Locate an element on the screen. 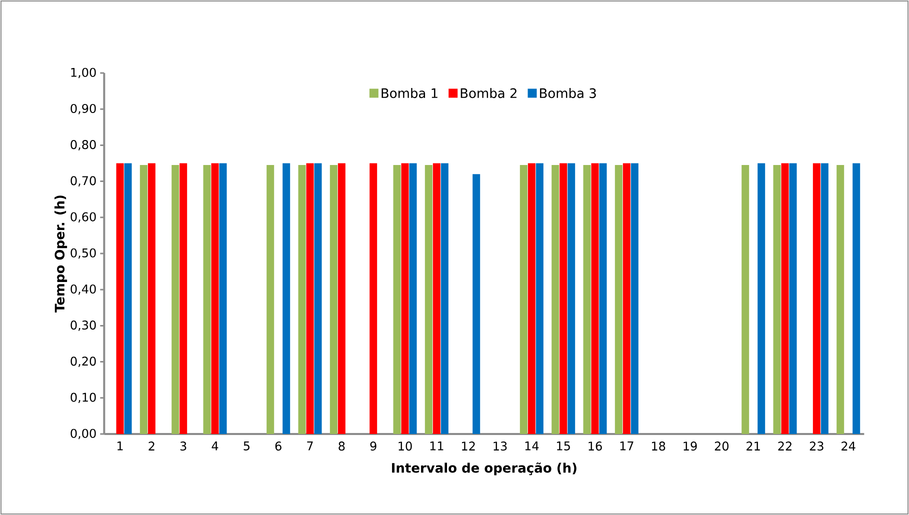  x-tick-label: 16 is located at coordinates (595, 446).